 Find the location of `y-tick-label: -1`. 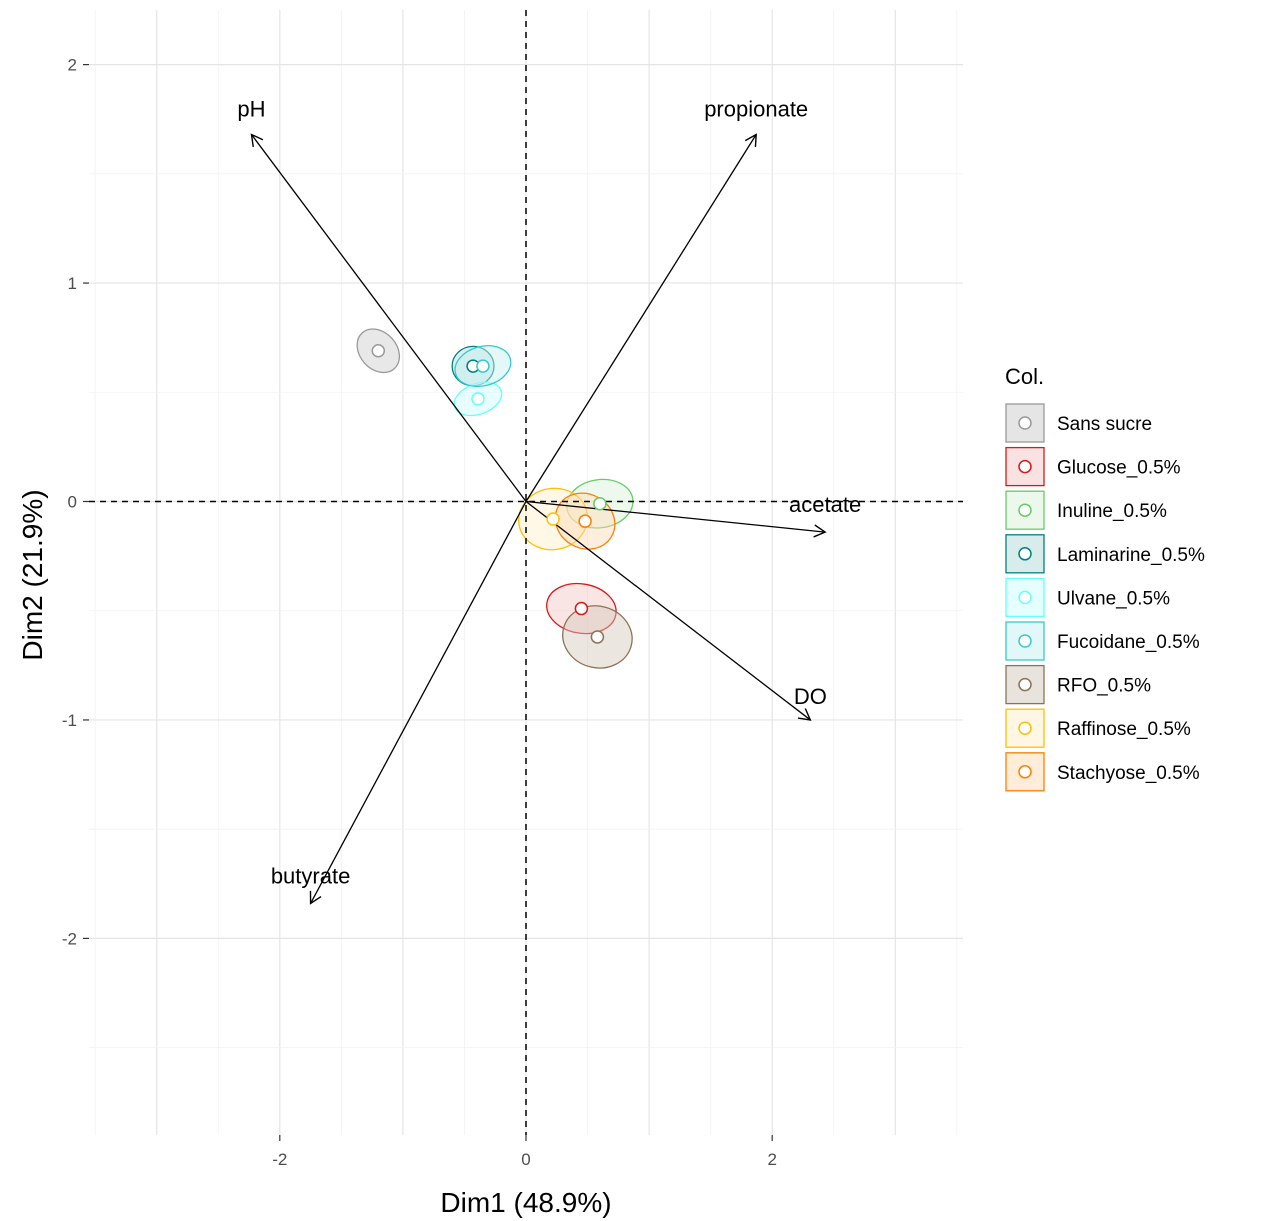

y-tick-label: -1 is located at coordinates (69, 720).